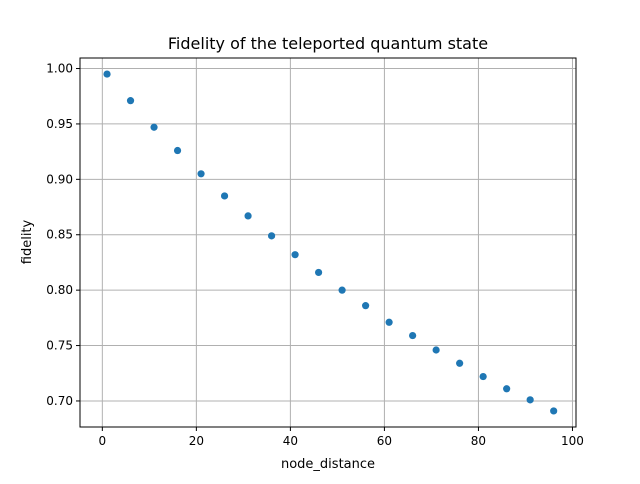 The width and height of the screenshot is (640, 484). What do you see at coordinates (328, 43) in the screenshot?
I see `chart-title: Fidelity of the teleported quantum state` at bounding box center [328, 43].